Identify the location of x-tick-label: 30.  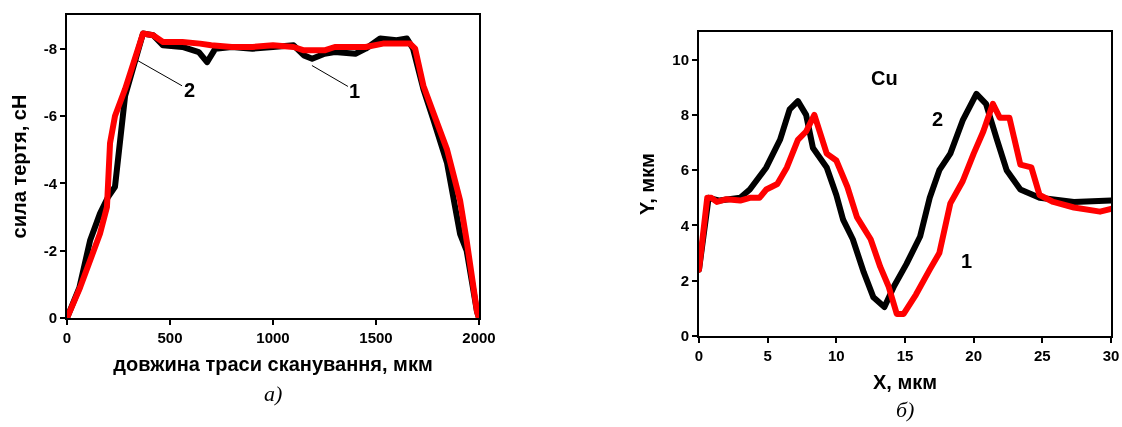
(1111, 355).